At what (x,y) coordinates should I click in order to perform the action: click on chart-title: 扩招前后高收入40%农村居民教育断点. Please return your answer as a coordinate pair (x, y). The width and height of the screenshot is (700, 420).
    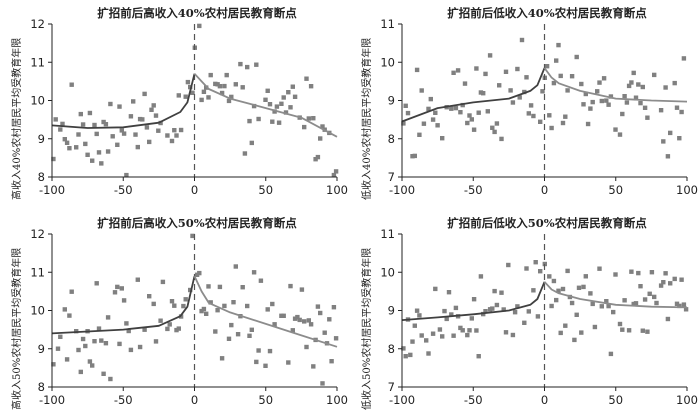
    Looking at the image, I should click on (197, 13).